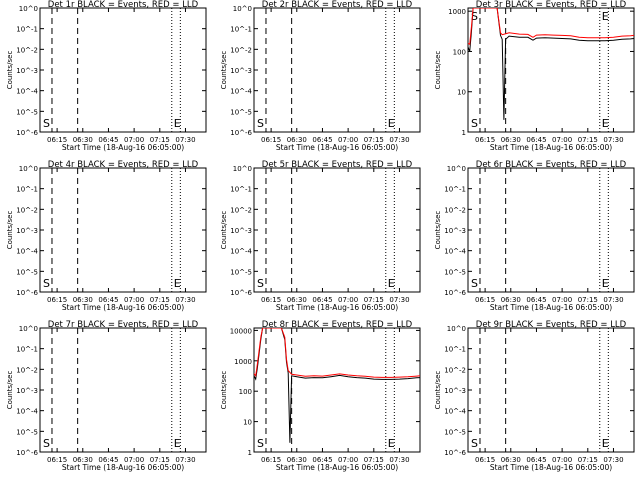 This screenshot has width=640, height=480. What do you see at coordinates (243, 362) in the screenshot?
I see `y-tick-label: 1000` at bounding box center [243, 362].